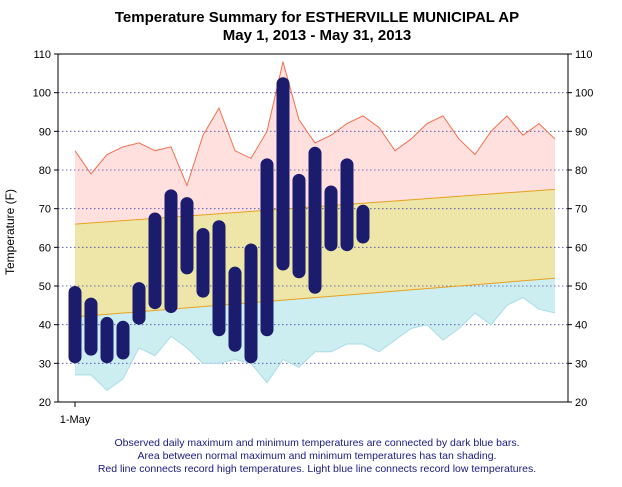  I want to click on y-axis-left-ticks: 20 30 40 50 60 70 80 90 100 110, so click(45, 229).